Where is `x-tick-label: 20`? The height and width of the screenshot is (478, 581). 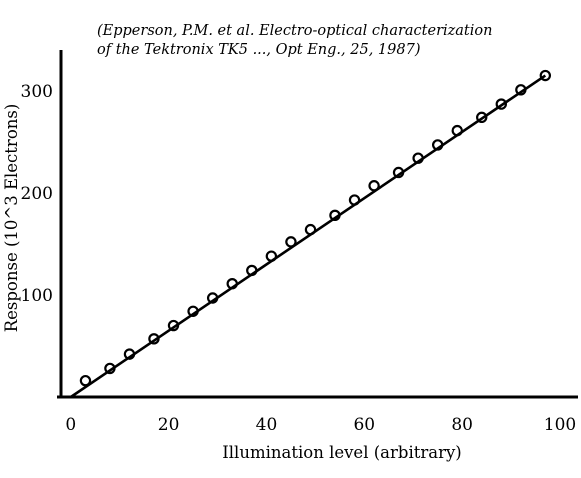
x-tick-label: 20 is located at coordinates (169, 425).